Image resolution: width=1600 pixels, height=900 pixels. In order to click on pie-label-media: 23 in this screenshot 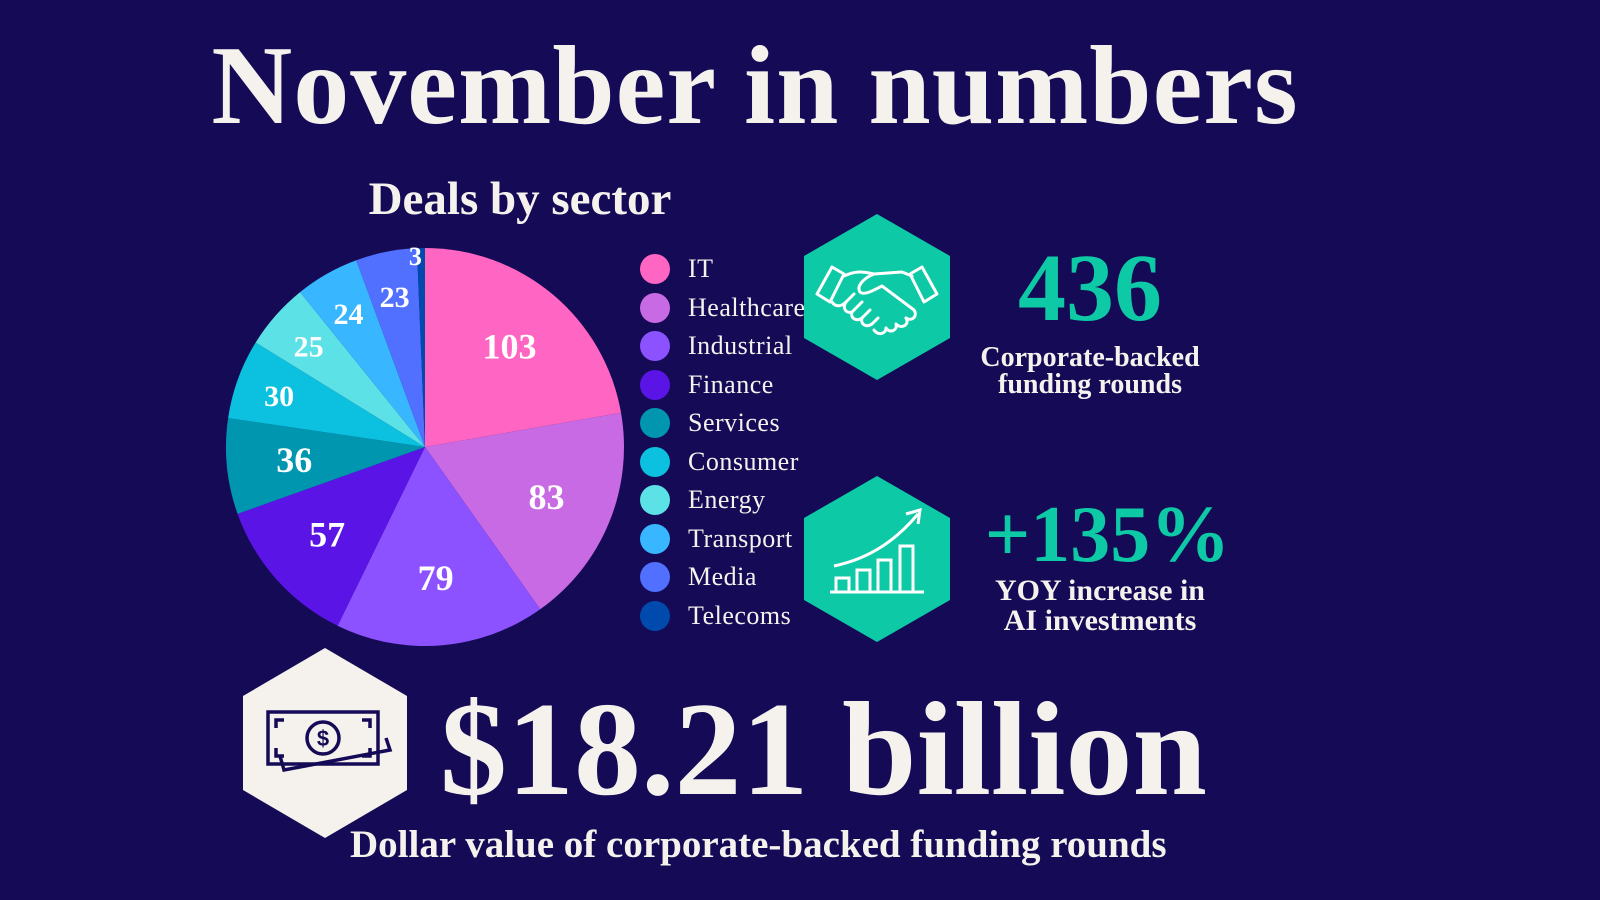, I will do `click(395, 297)`.